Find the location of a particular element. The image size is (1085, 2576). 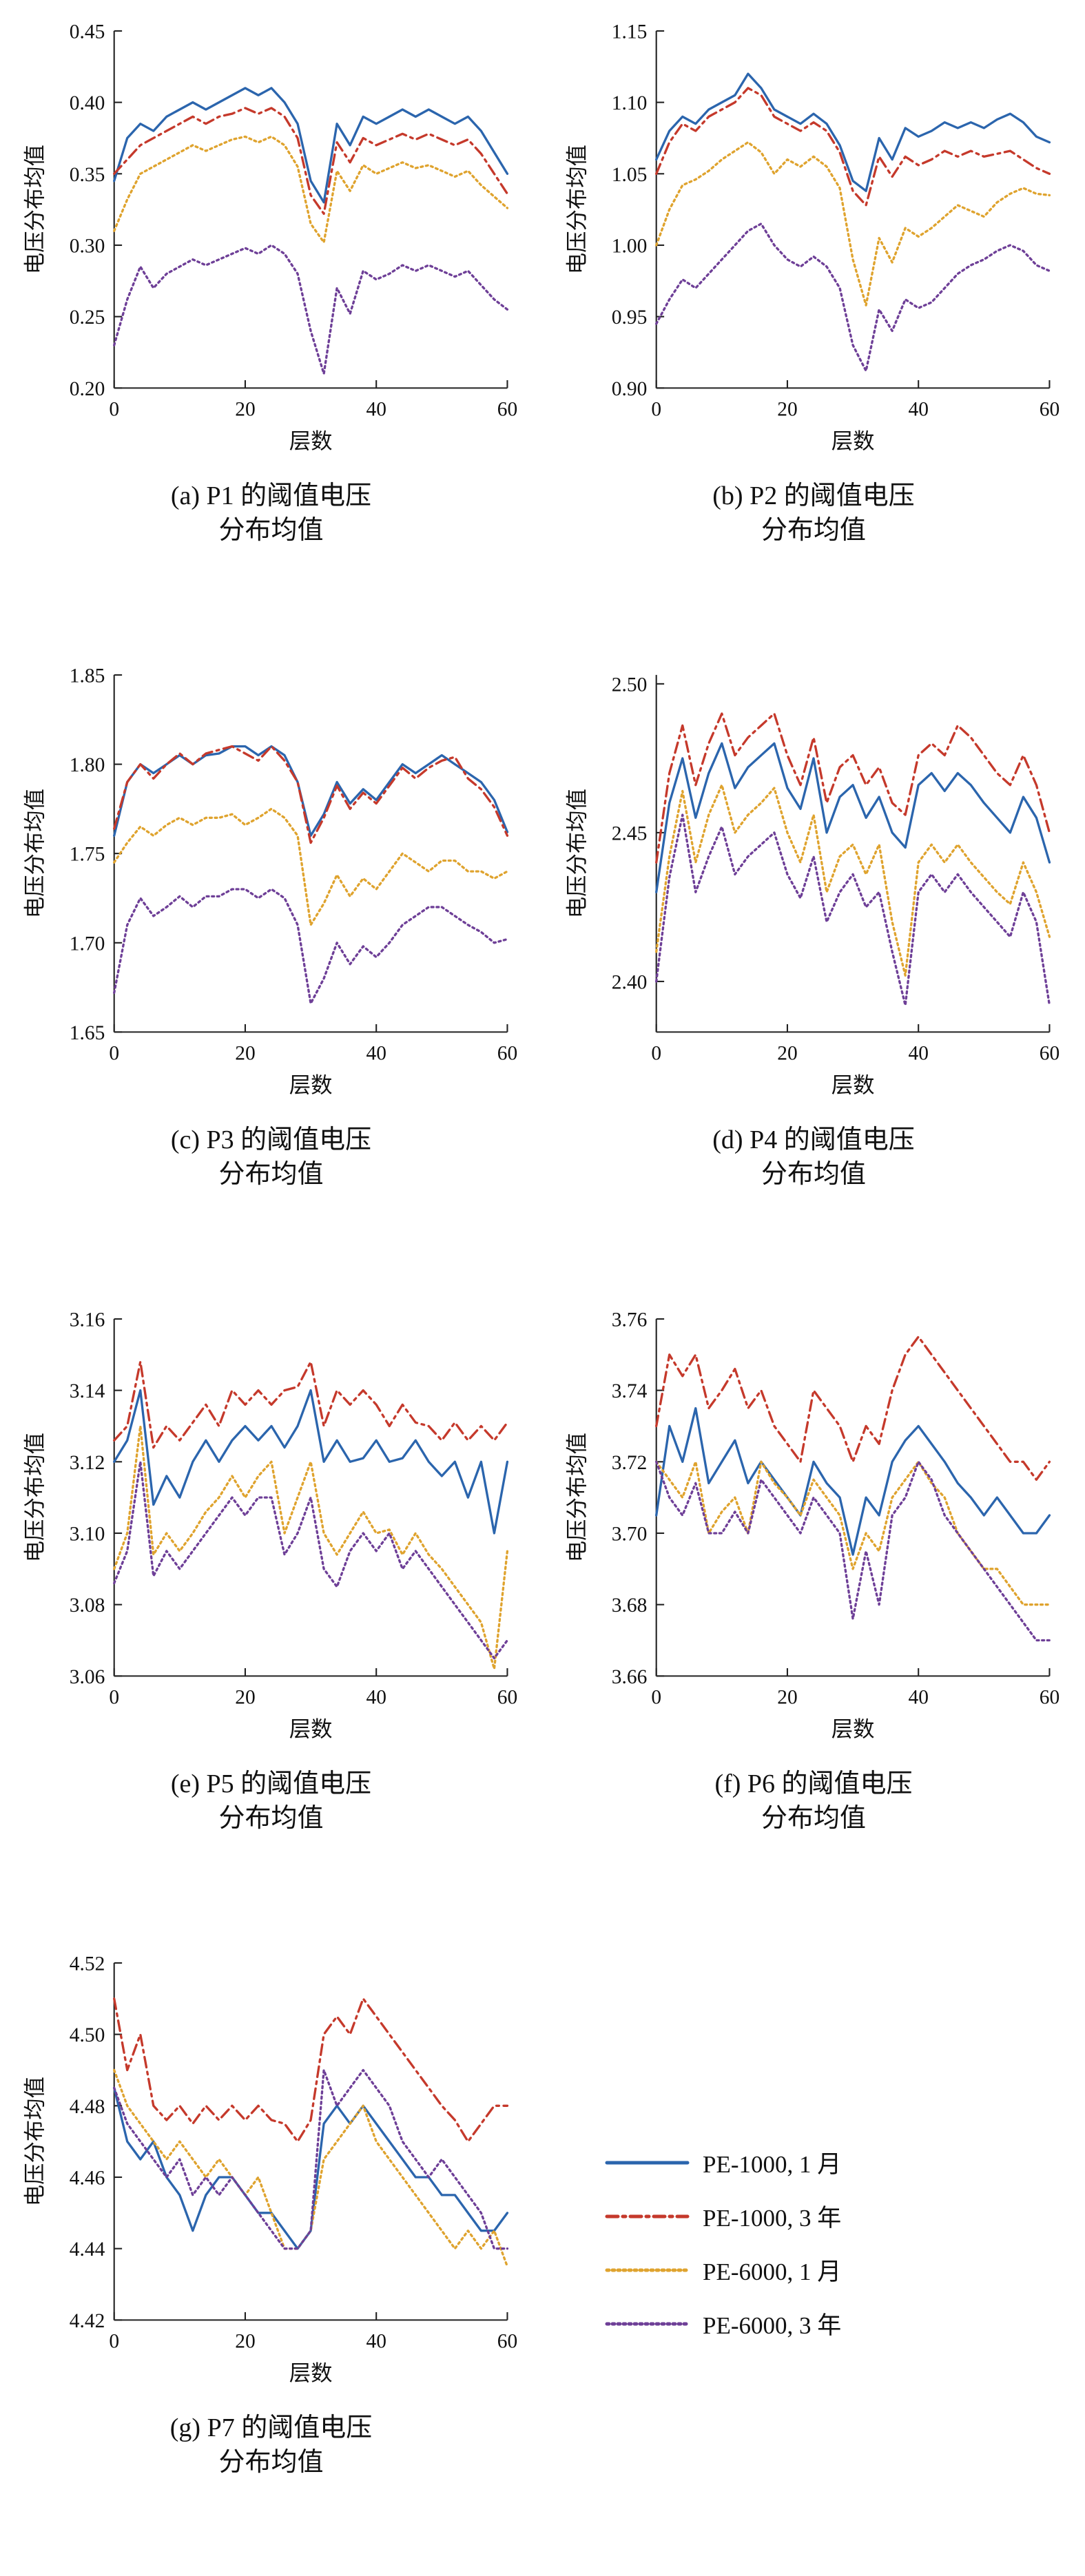

chart-caption-line1: (f) P6 的阈值电压 is located at coordinates (814, 1783).